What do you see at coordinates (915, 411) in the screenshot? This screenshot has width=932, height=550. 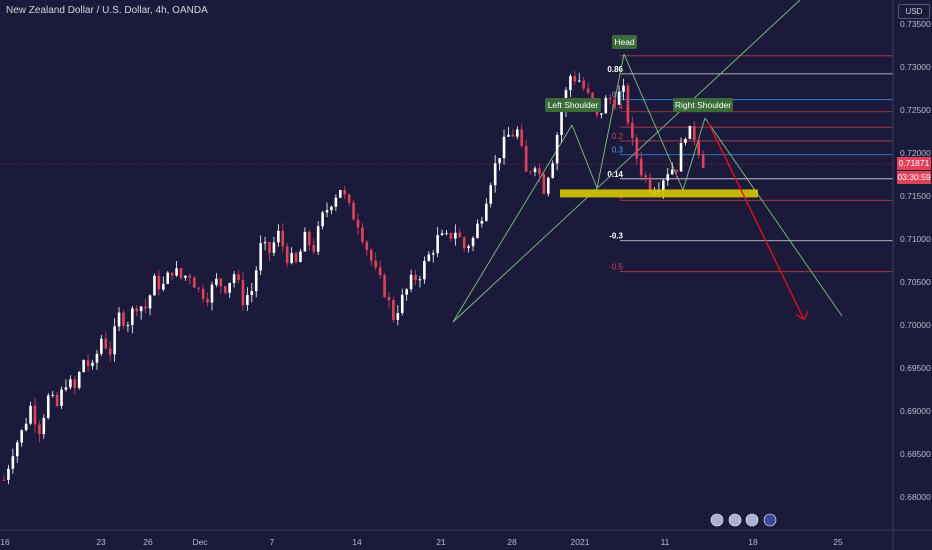 I see `y-tick-label: 0.69000` at bounding box center [915, 411].